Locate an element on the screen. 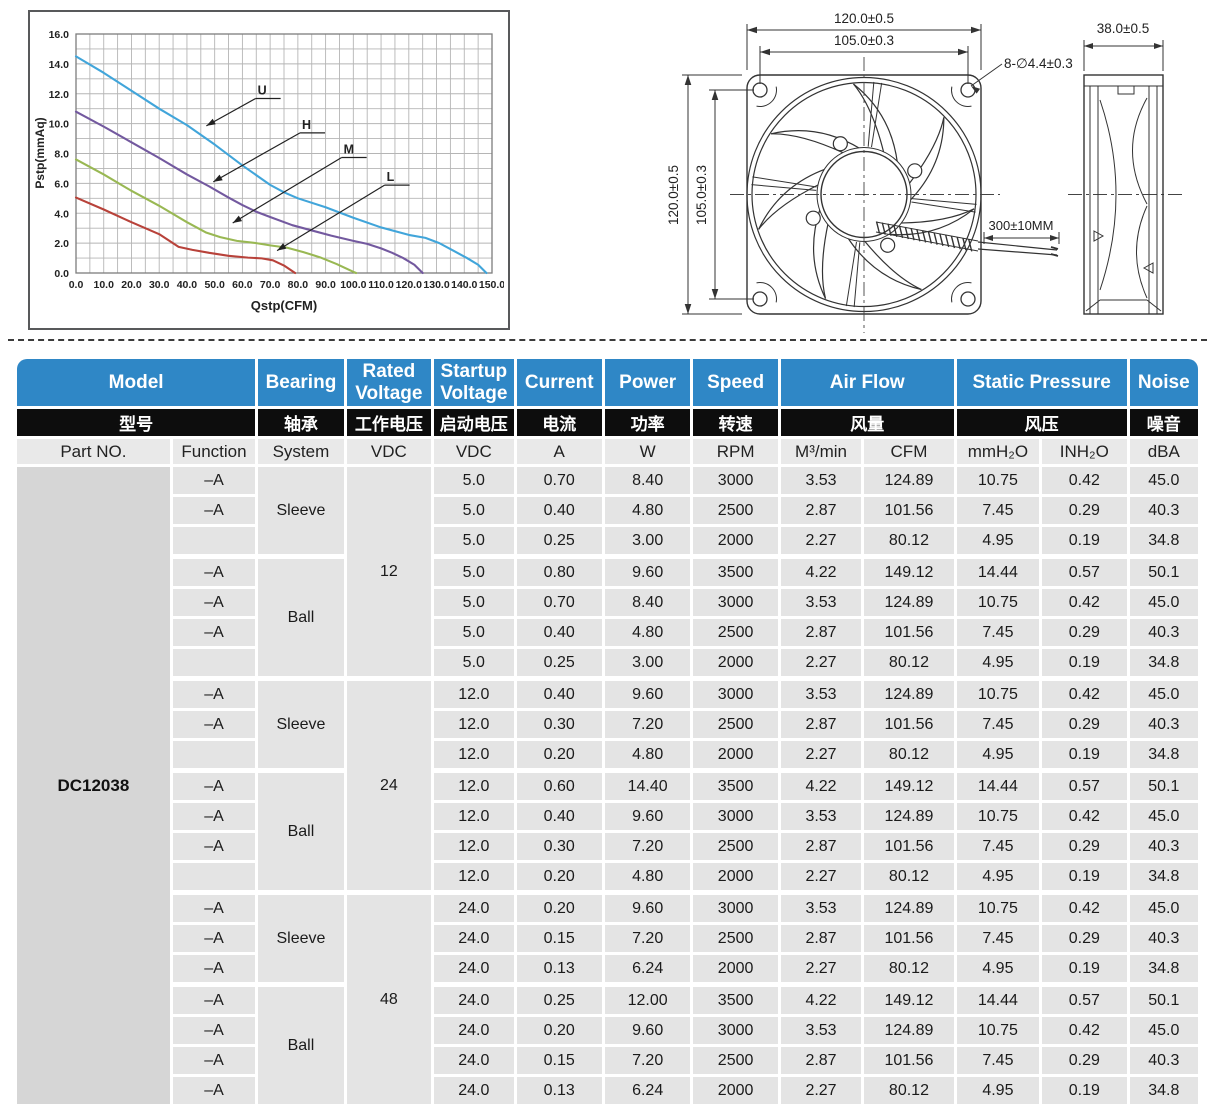 The width and height of the screenshot is (1215, 1107). table-row: 5.0 0.25 3.00 2000 2.27 80.12 4.95 0.19 34.8 is located at coordinates (607, 540).